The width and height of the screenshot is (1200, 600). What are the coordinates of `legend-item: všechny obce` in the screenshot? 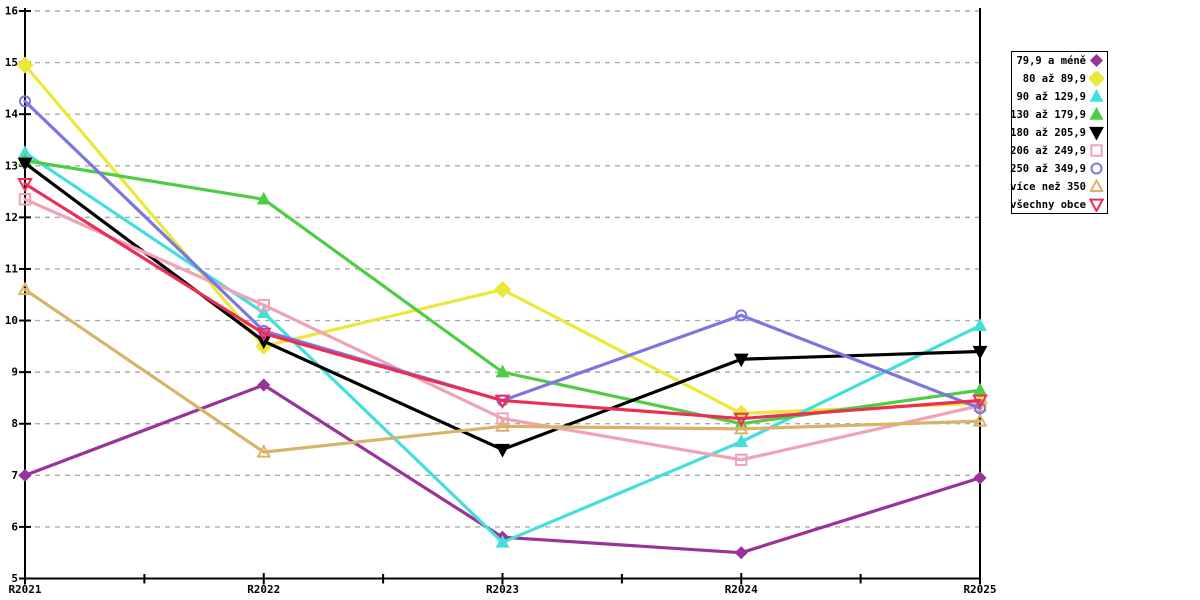 It's located at (1058, 205).